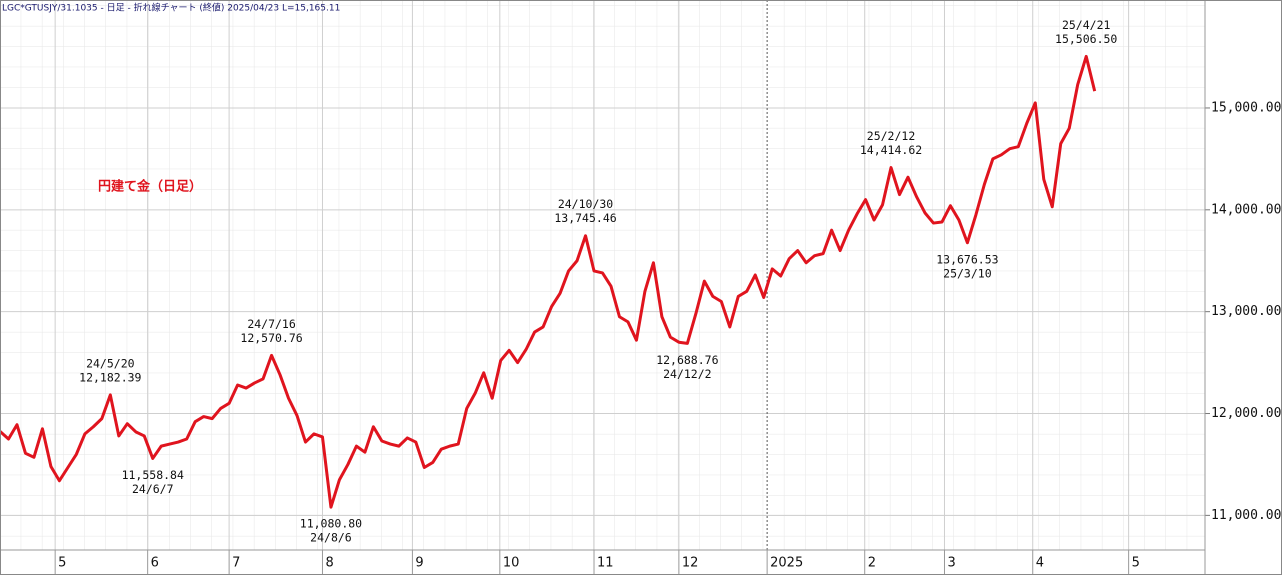 The height and width of the screenshot is (575, 1282). I want to click on annotation-date: 24/8/6, so click(331, 538).